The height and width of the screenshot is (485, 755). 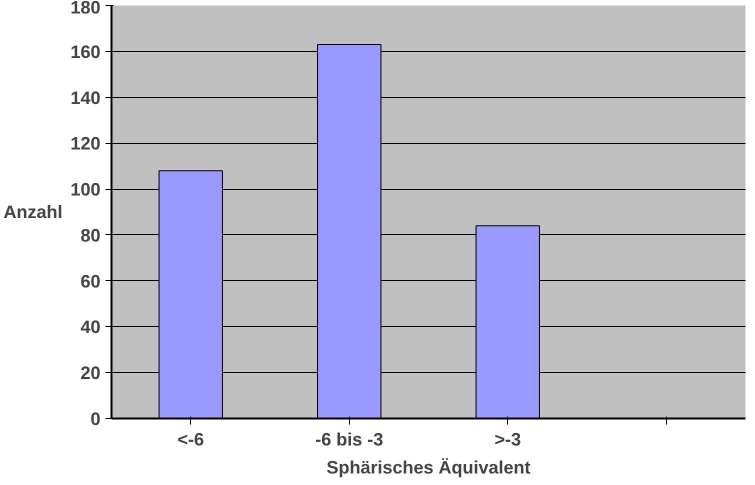 What do you see at coordinates (90, 373) in the screenshot?
I see `y-tick-label: 20` at bounding box center [90, 373].